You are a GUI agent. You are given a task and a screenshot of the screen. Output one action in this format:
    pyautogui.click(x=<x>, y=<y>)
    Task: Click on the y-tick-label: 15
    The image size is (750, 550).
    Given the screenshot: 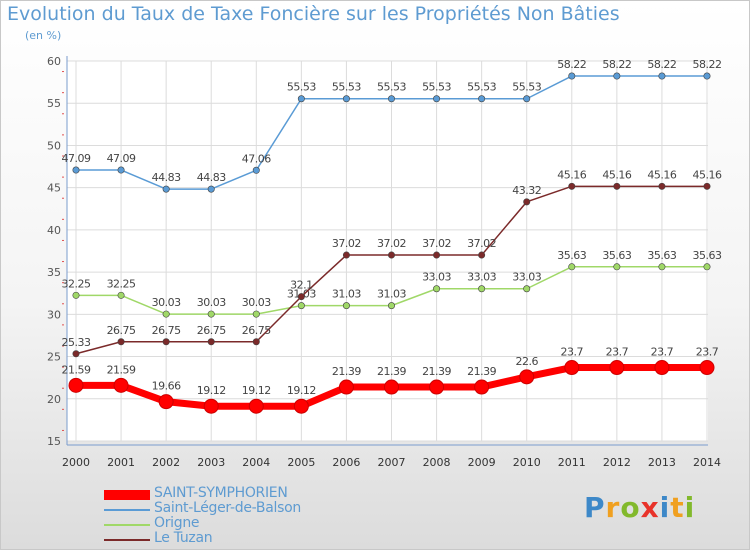 What is the action you would take?
    pyautogui.click(x=54, y=441)
    